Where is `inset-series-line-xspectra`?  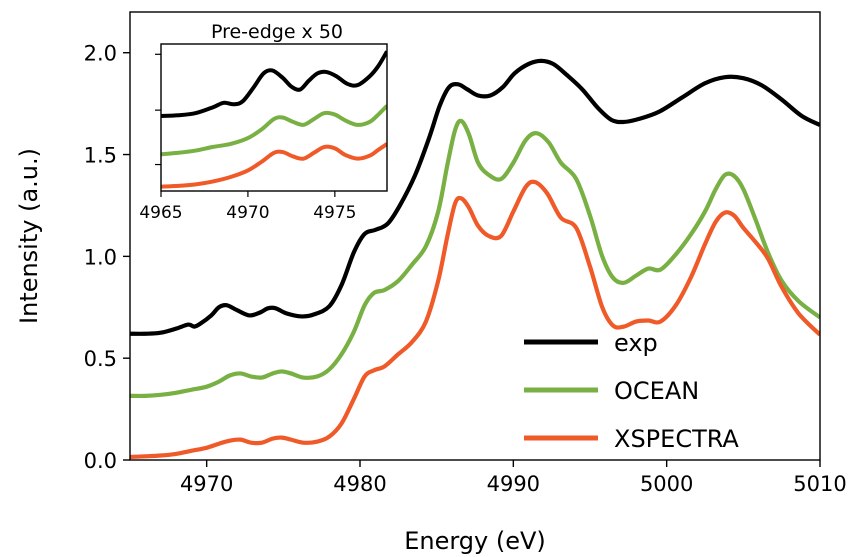 inset-series-line-xspectra is located at coordinates (274, 165).